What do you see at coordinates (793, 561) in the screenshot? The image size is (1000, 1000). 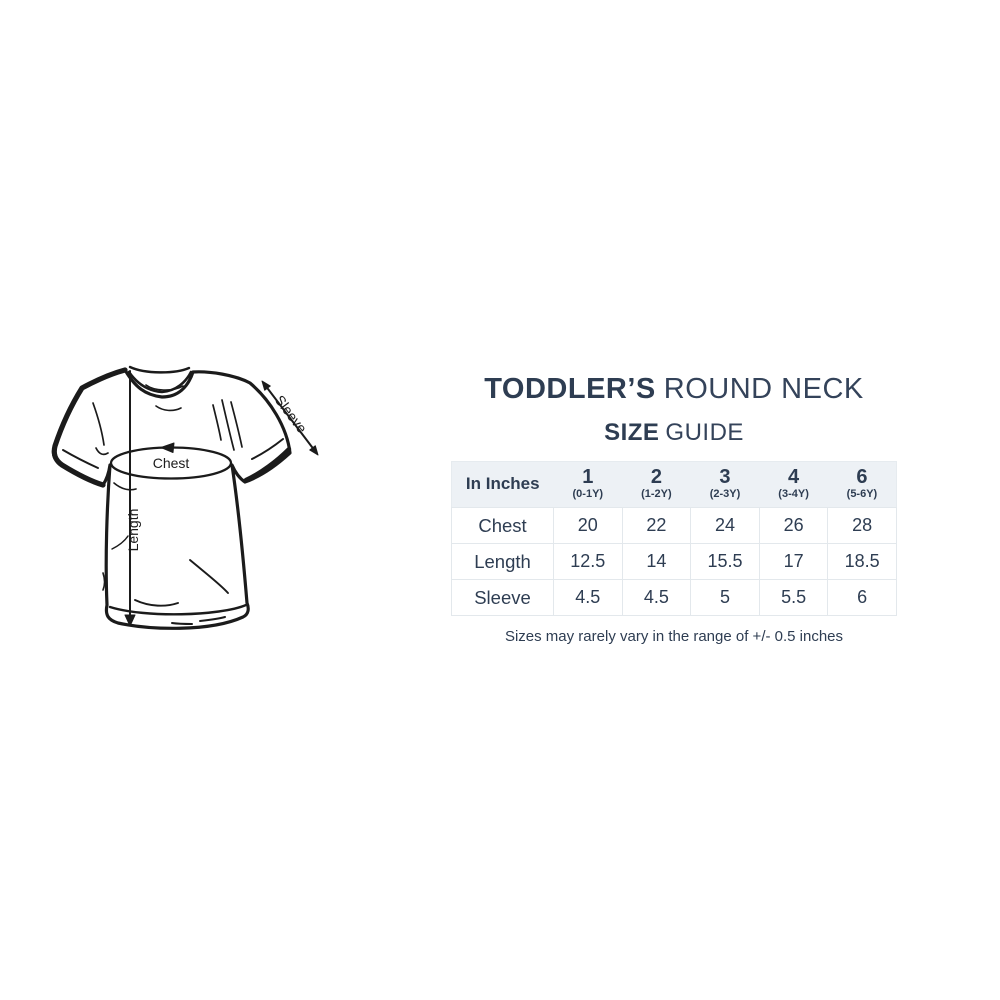 I see `length-value: 17` at bounding box center [793, 561].